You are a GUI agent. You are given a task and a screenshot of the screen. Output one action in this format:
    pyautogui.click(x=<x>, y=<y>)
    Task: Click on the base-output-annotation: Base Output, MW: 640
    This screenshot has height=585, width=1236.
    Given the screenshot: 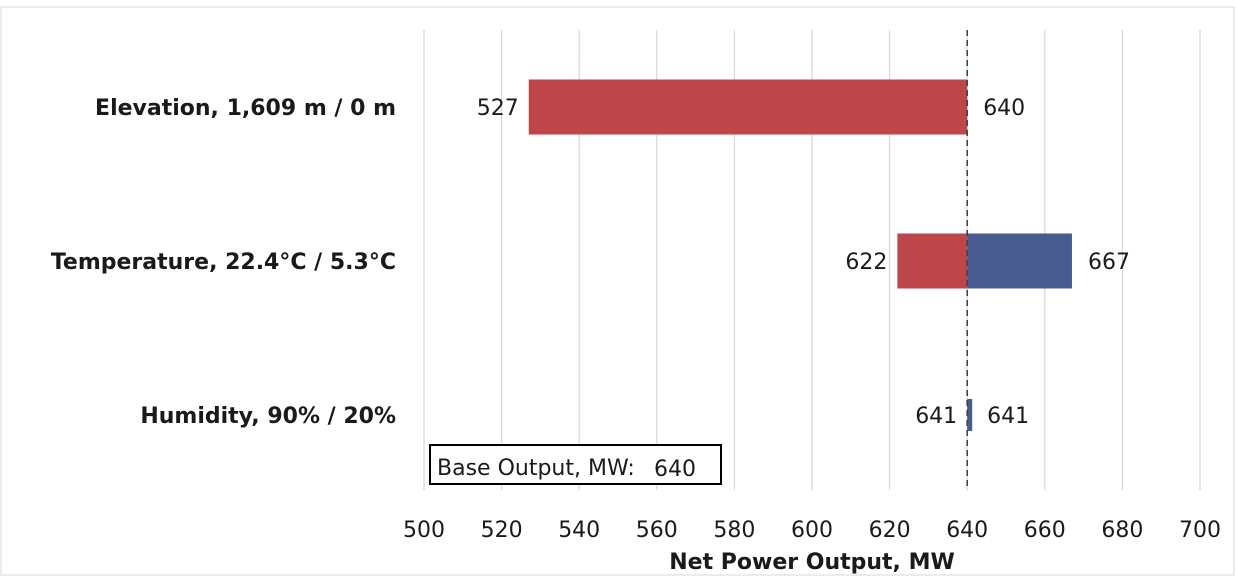 What is the action you would take?
    pyautogui.click(x=575, y=464)
    